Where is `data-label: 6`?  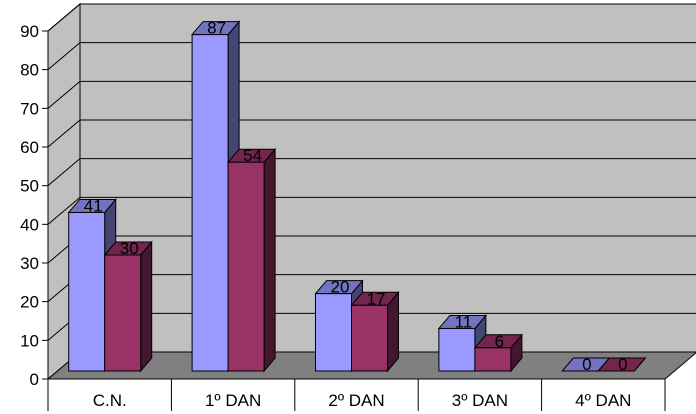
data-label: 6 is located at coordinates (499, 341).